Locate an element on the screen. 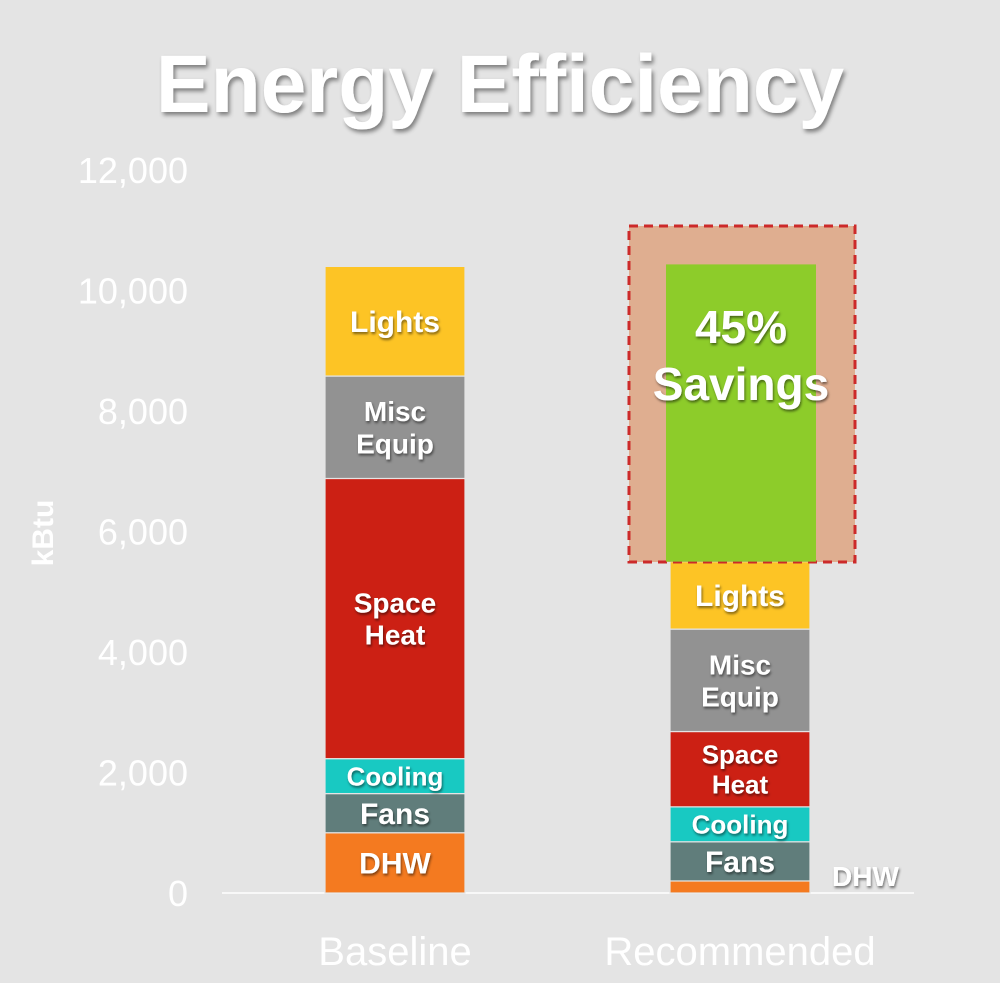  x-axis-categories: Baseline Recommended is located at coordinates (596, 952).